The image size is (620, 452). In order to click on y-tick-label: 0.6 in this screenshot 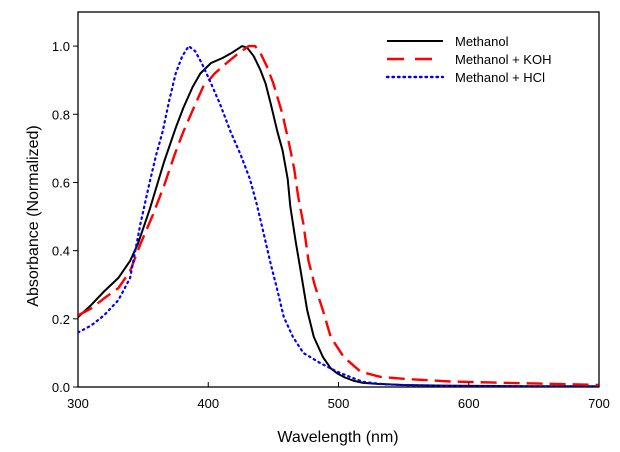, I will do `click(61, 182)`.